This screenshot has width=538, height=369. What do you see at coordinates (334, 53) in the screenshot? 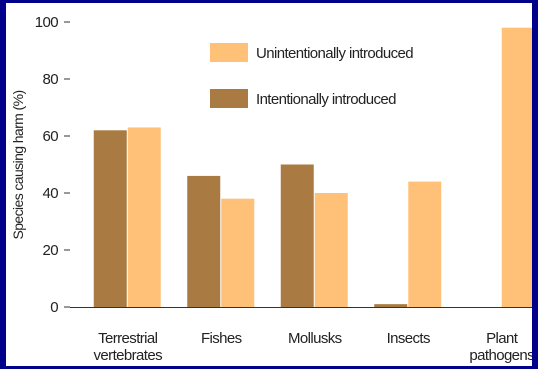
I see `legend-label: Unintentionally introduced` at bounding box center [334, 53].